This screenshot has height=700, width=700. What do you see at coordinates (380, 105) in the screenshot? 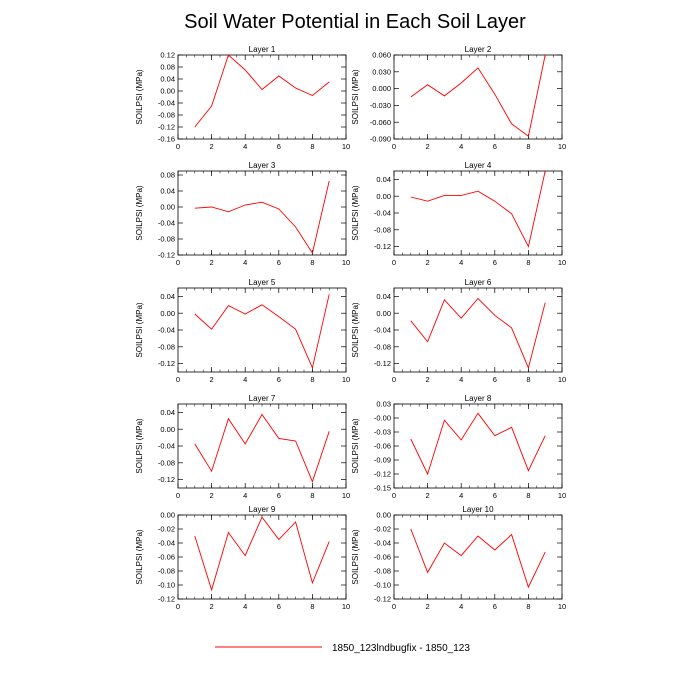
I see `y-tick-label: -0.030` at bounding box center [380, 105].